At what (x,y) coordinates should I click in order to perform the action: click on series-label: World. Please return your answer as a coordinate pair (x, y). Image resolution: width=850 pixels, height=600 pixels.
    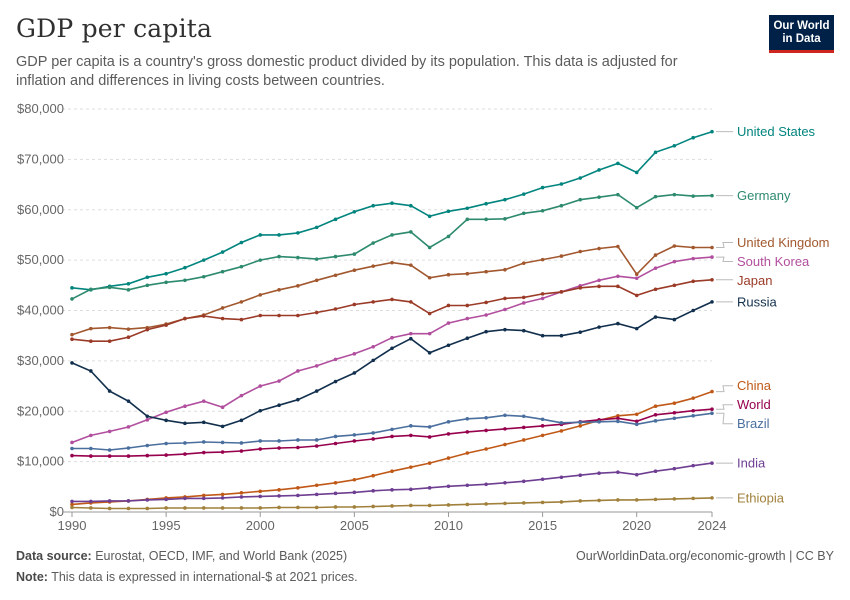
    Looking at the image, I should click on (754, 404).